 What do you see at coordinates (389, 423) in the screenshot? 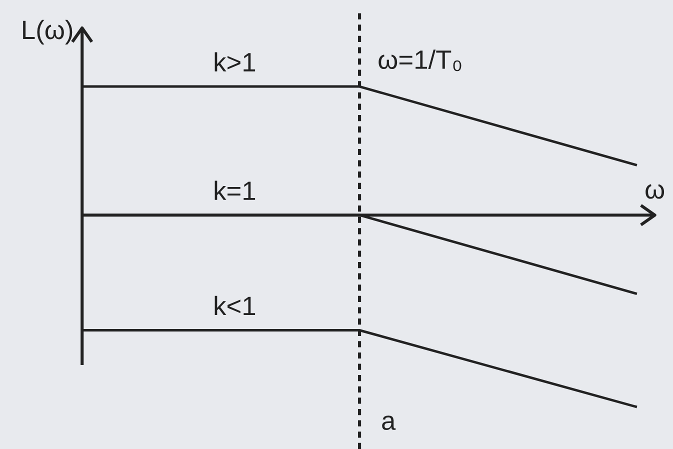
I see `text: a` at bounding box center [389, 423].